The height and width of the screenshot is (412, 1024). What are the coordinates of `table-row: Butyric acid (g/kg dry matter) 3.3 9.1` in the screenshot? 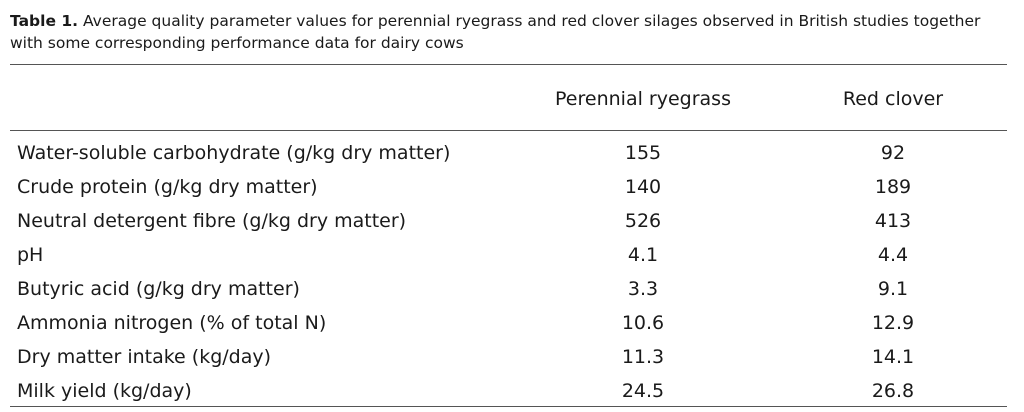 It's located at (512, 289).